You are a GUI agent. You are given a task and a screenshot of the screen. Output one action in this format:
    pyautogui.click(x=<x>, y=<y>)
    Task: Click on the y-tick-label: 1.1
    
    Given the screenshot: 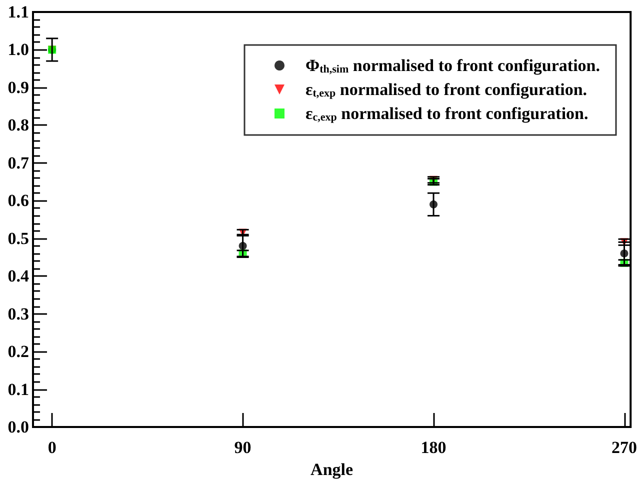 What is the action you would take?
    pyautogui.click(x=18, y=12)
    